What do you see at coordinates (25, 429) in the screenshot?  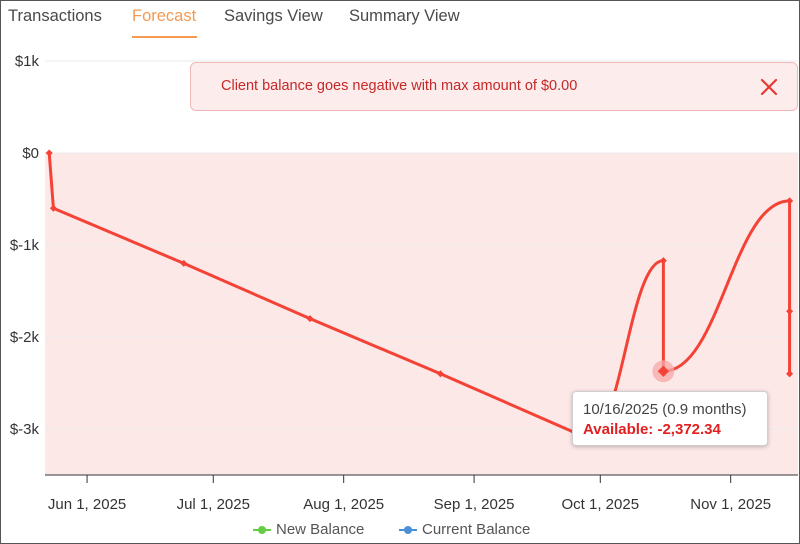 I see `y-tick-label: $-3k` at bounding box center [25, 429].